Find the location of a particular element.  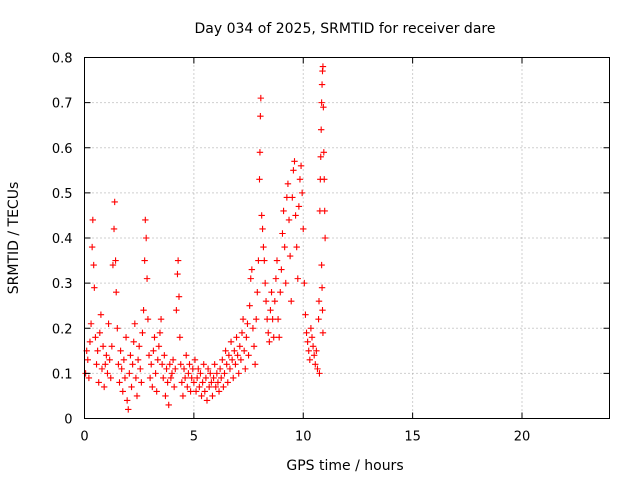

x-tick-label: 5 is located at coordinates (194, 437).